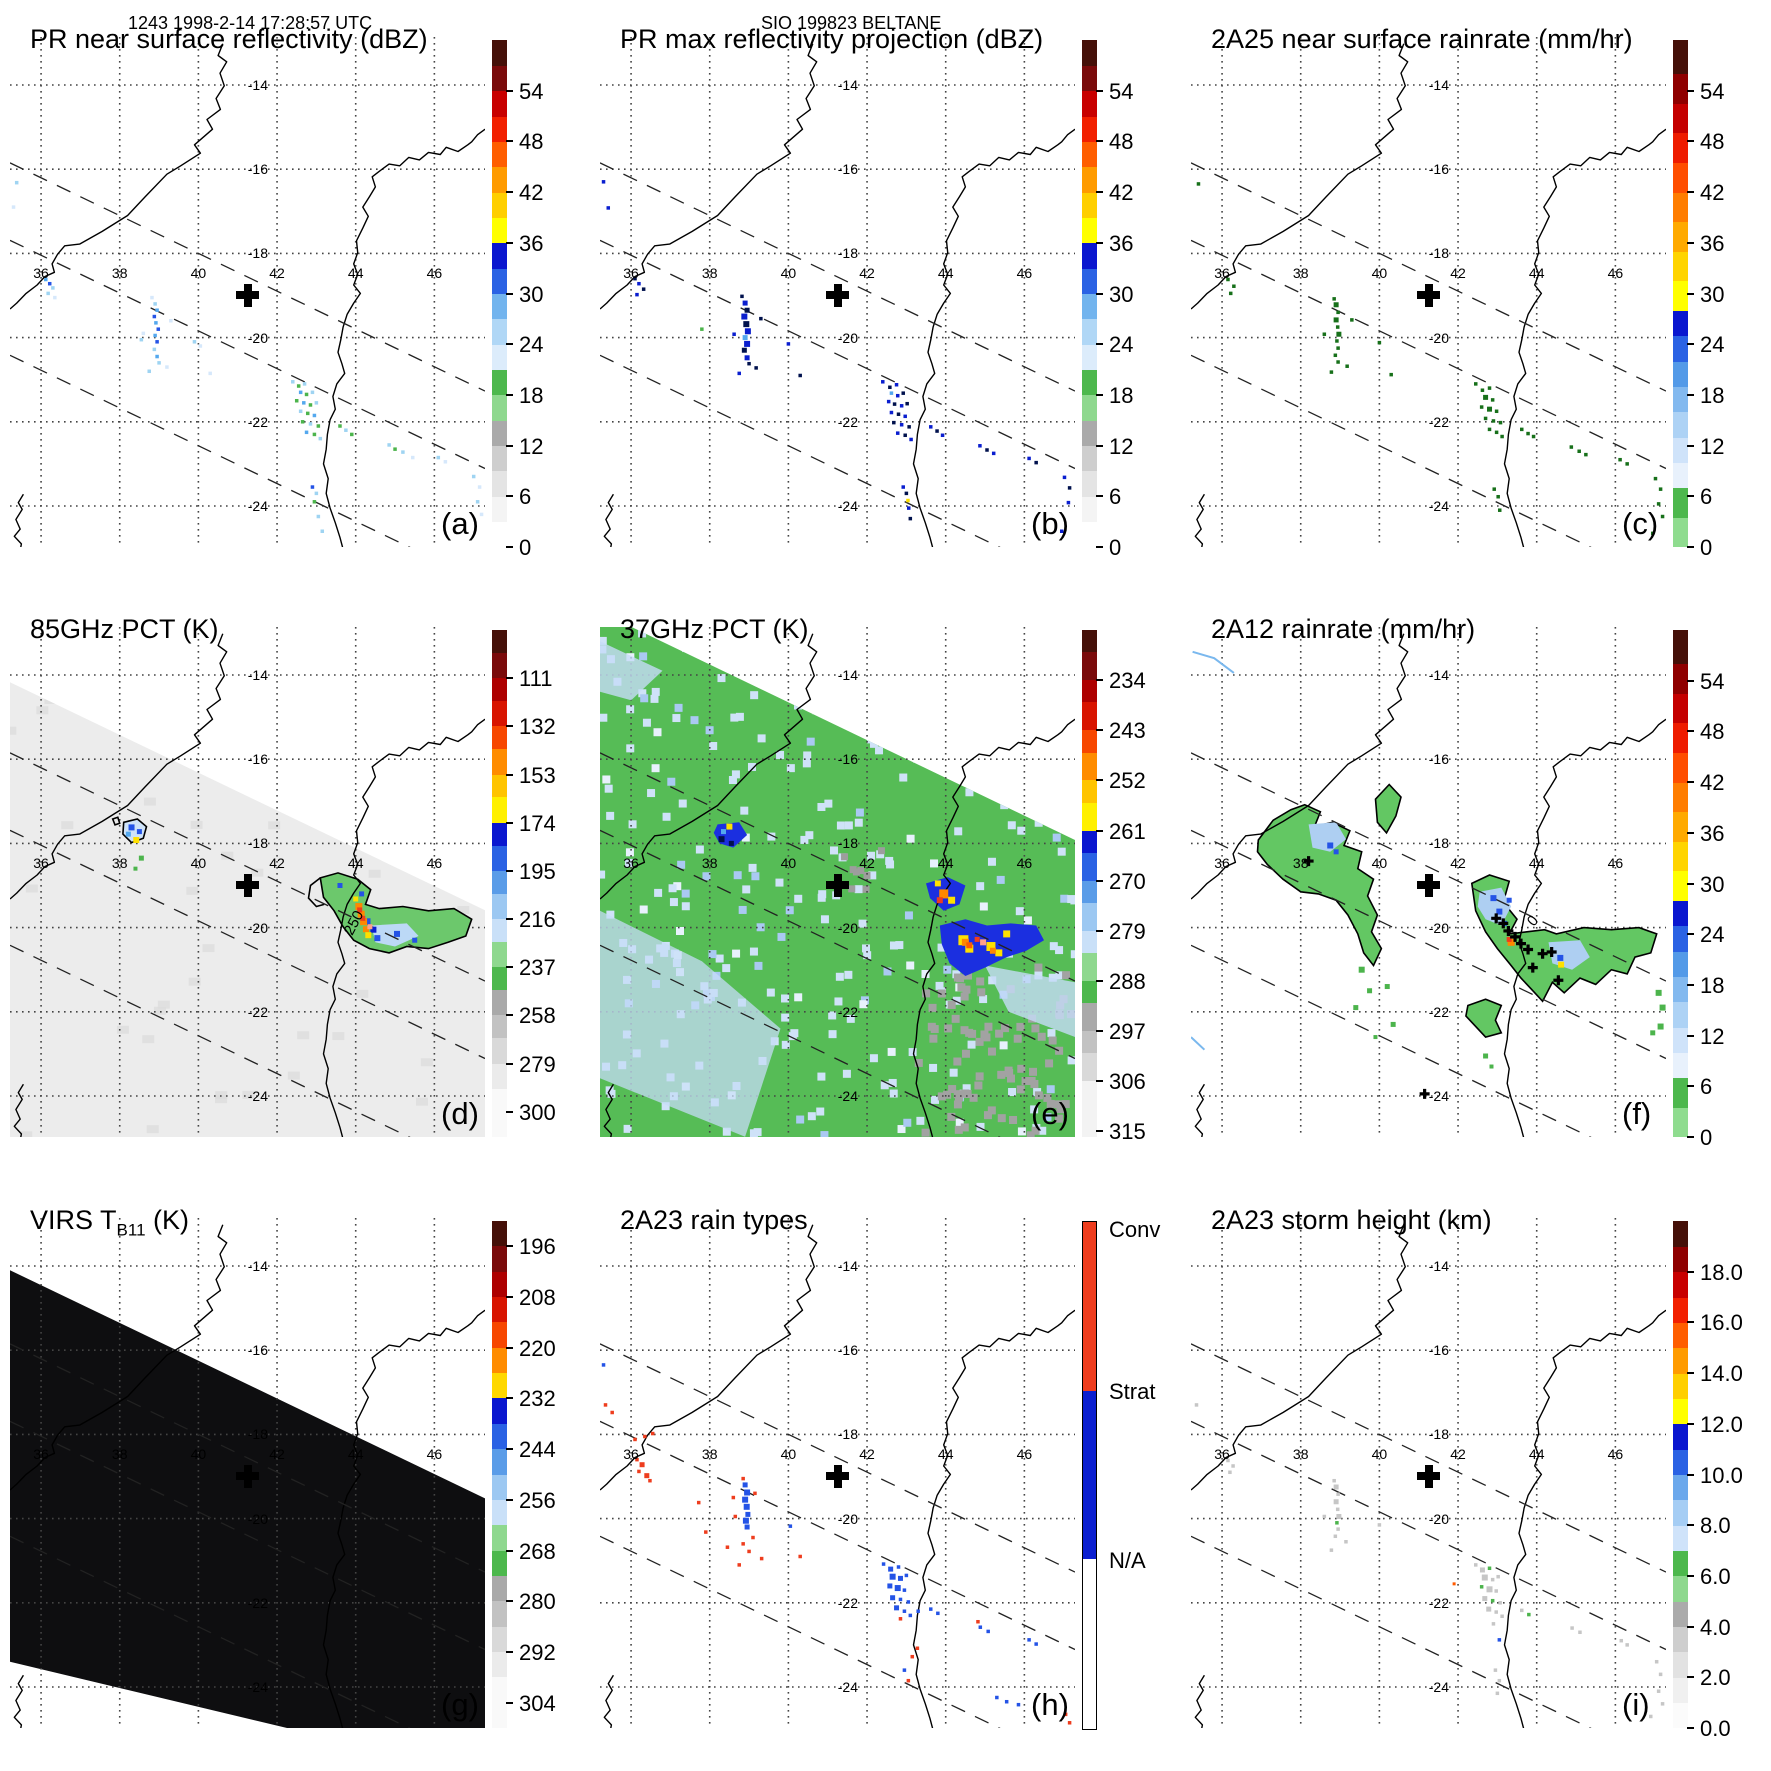  What do you see at coordinates (257, 505) in the screenshot?
I see `grid-label-lat: -24` at bounding box center [257, 505].